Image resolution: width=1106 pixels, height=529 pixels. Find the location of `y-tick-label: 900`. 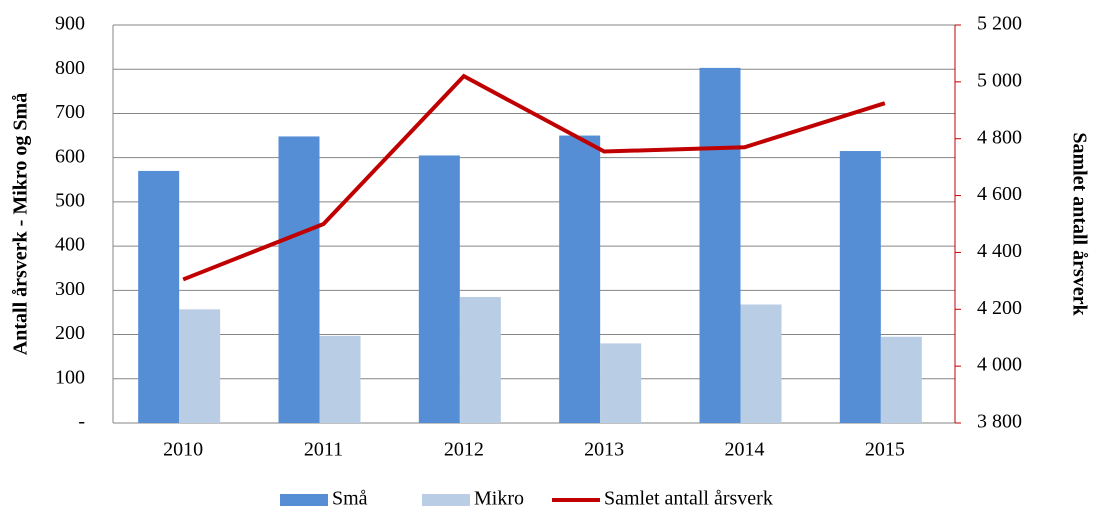

y-tick-label: 900 is located at coordinates (70, 24).